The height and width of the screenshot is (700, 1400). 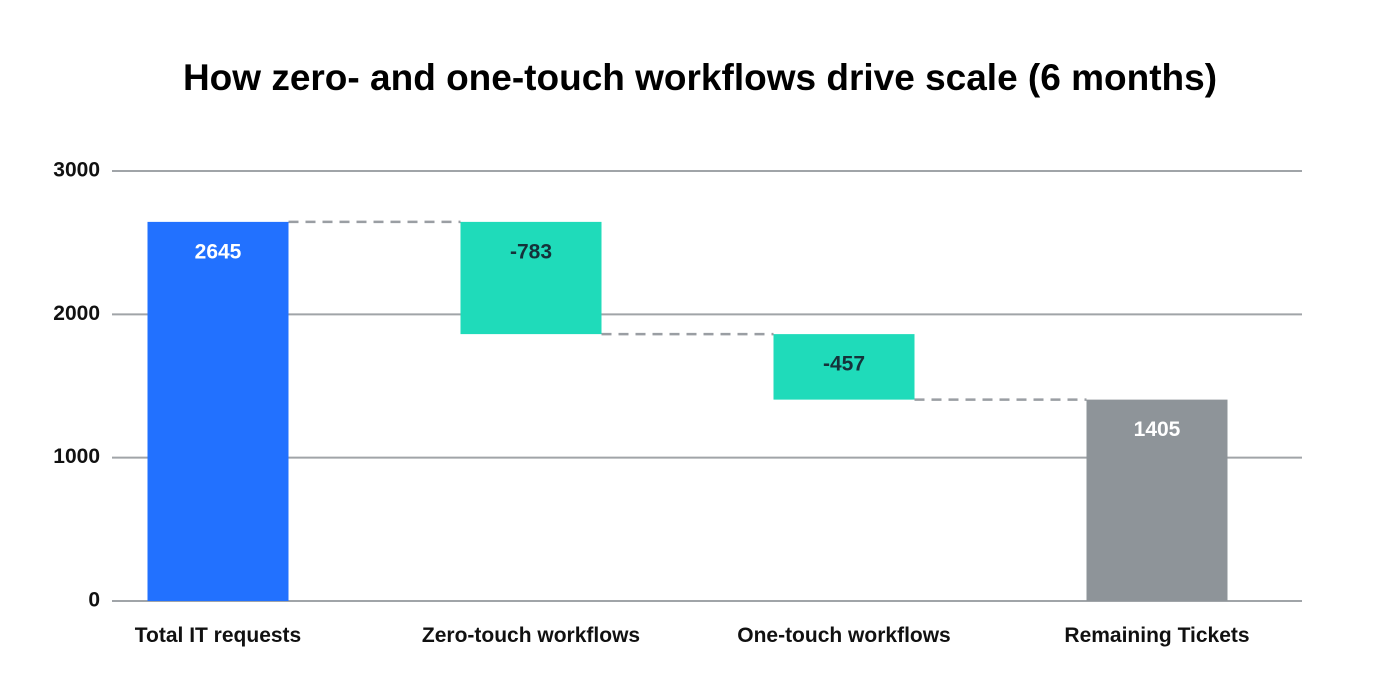 What do you see at coordinates (76, 313) in the screenshot?
I see `y-tick-label: 2000` at bounding box center [76, 313].